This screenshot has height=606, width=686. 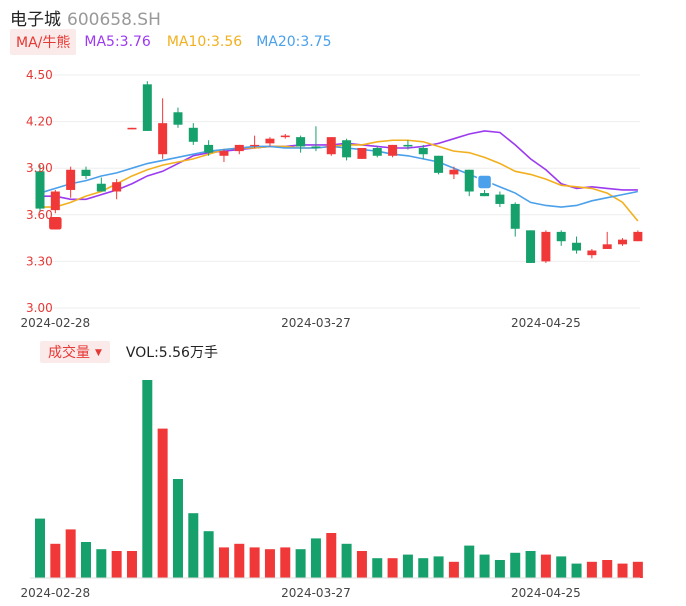 I want to click on volume-value: VOL:5.56万手, so click(x=171, y=353).